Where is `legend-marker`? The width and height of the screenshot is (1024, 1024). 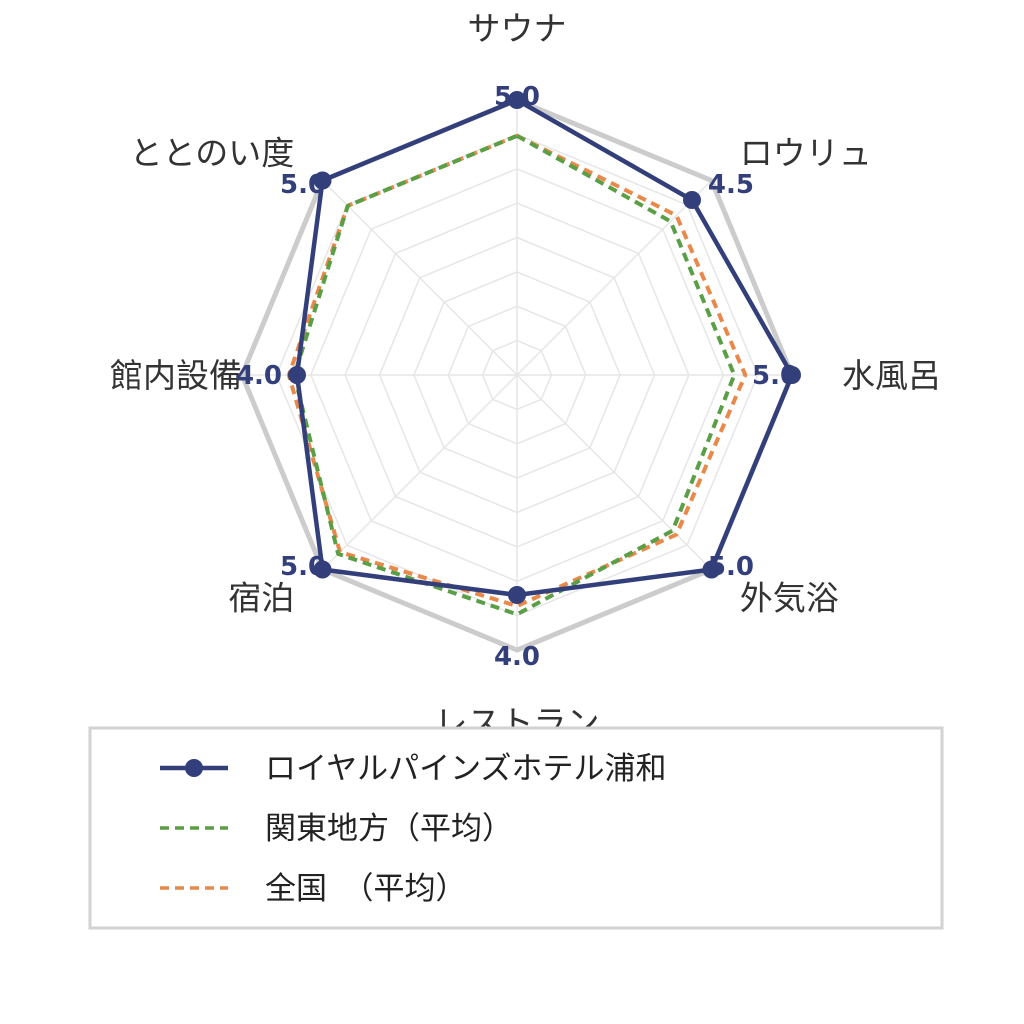
legend-marker is located at coordinates (194, 768).